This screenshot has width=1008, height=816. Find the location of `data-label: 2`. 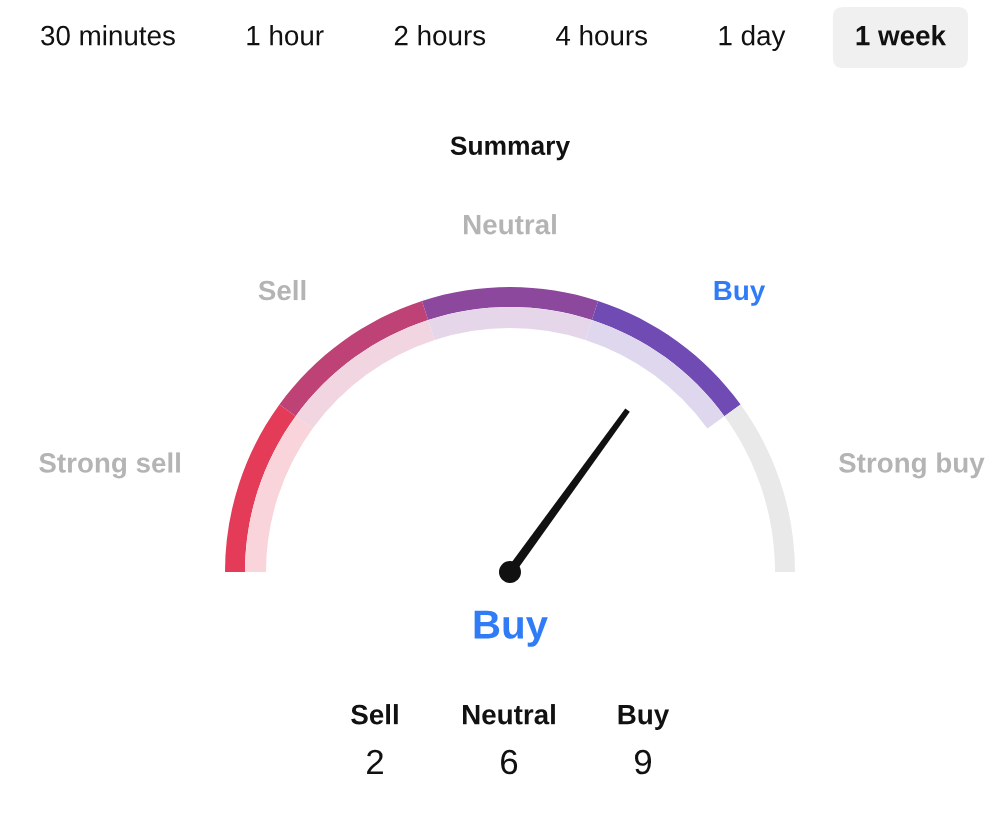

data-label: 2 is located at coordinates (375, 761).